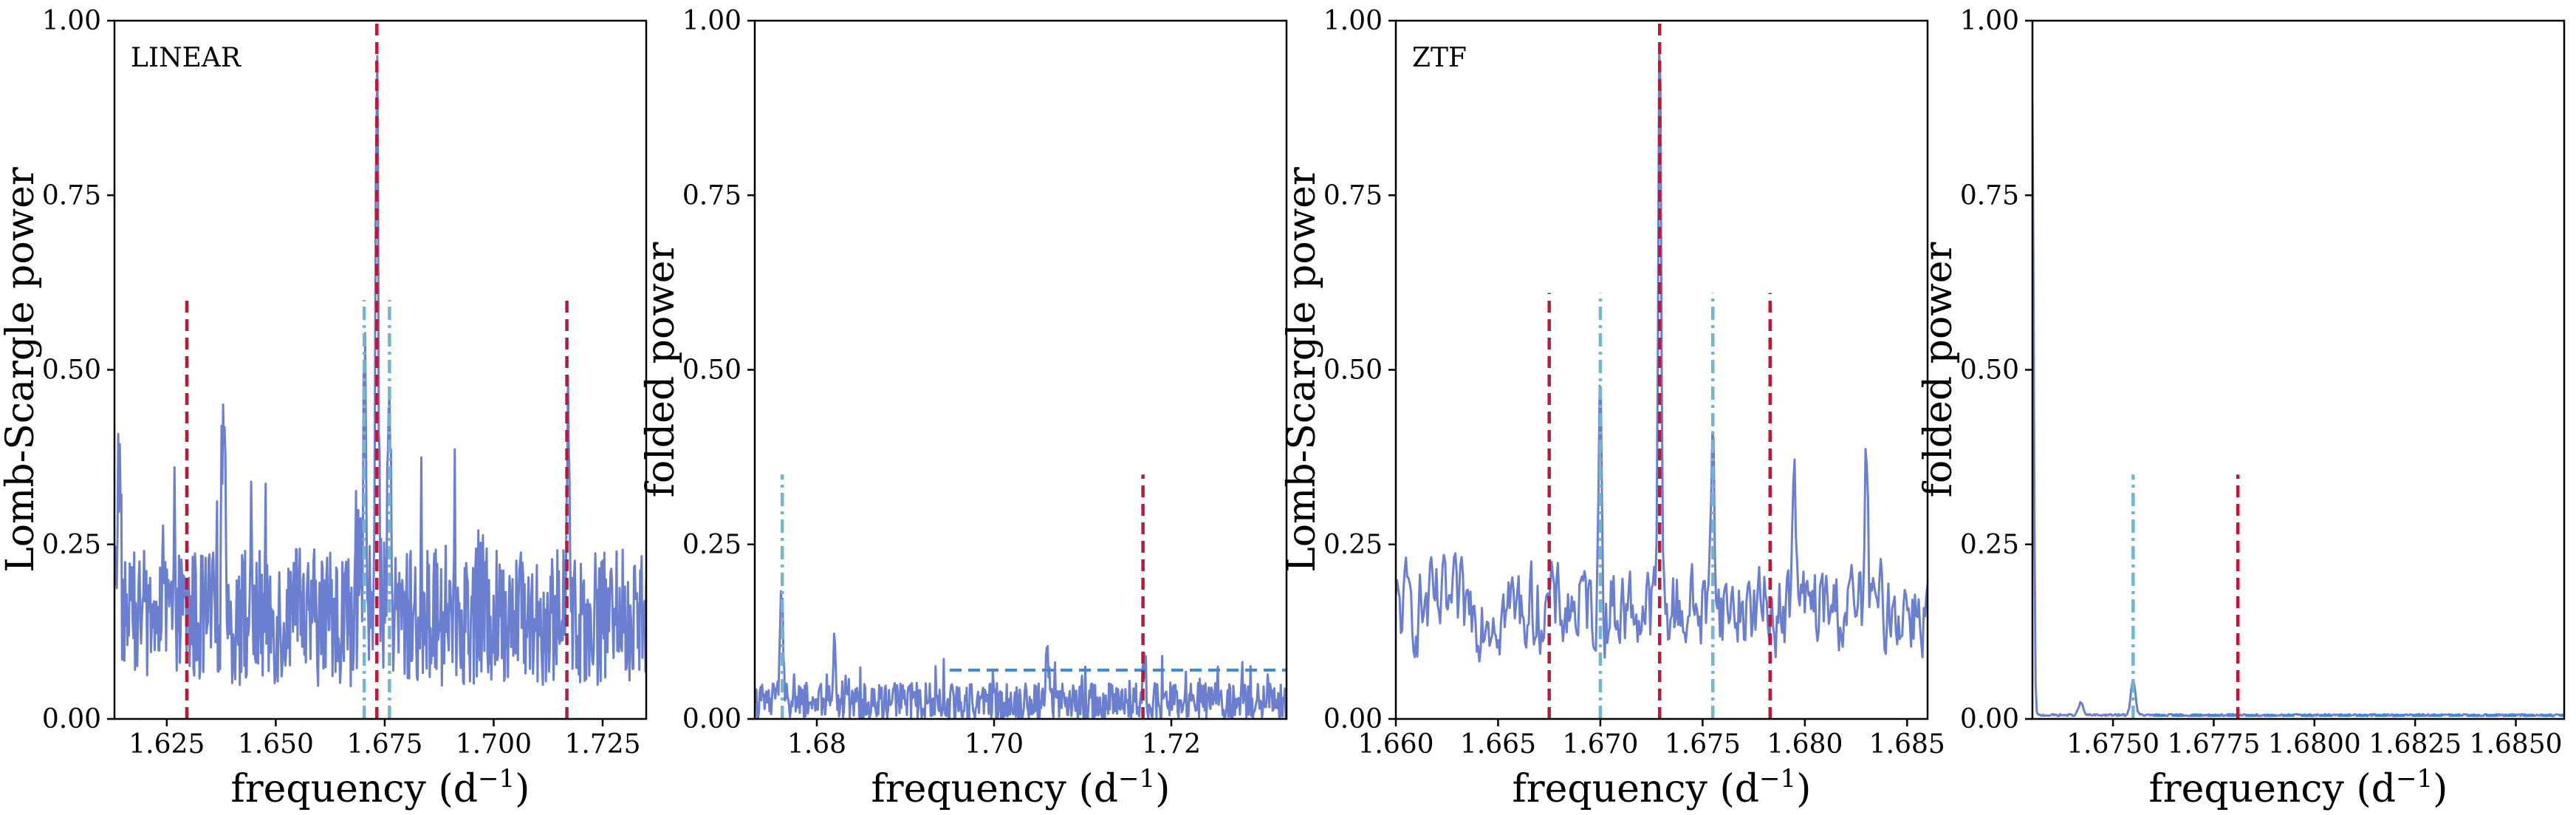 The height and width of the screenshot is (815, 2576). Describe the element at coordinates (2415, 744) in the screenshot. I see `x-tick-label: 1.6825` at that location.